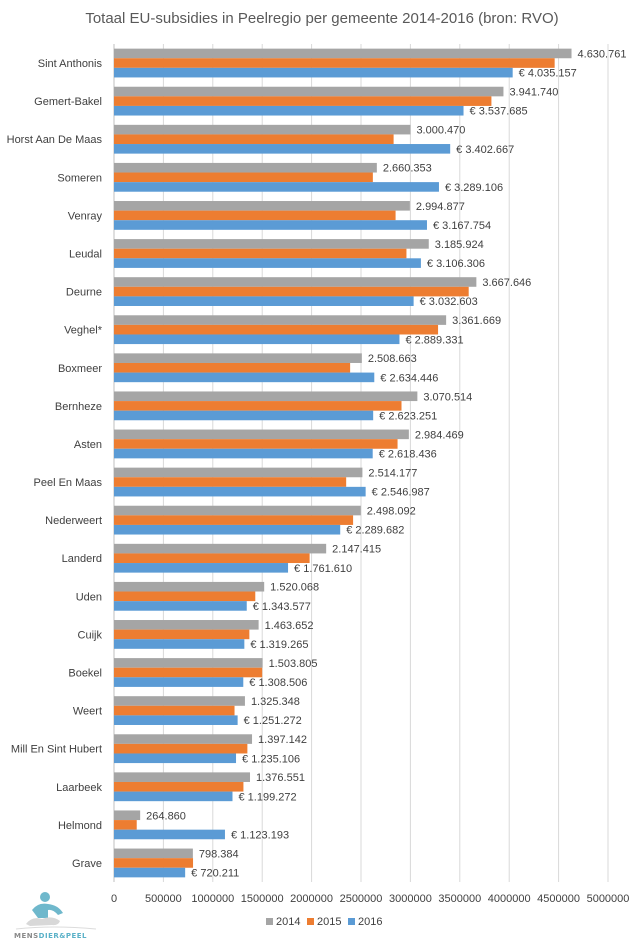 The width and height of the screenshot is (643, 945). Describe the element at coordinates (506, 283) in the screenshot. I see `data-label-2014: 3.667.646` at that location.